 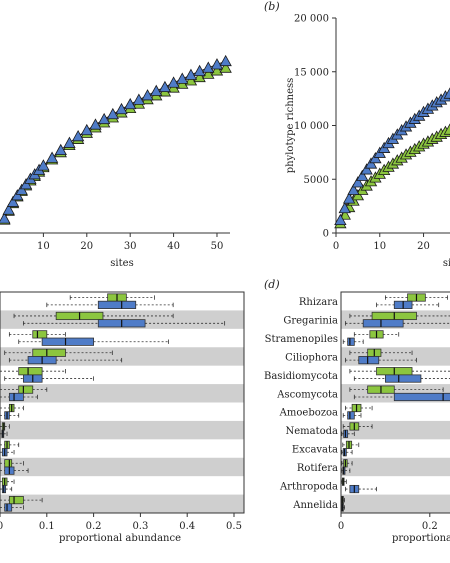 What do you see at coordinates (308, 413) in the screenshot?
I see `category-label: Amoebozoa` at bounding box center [308, 413].